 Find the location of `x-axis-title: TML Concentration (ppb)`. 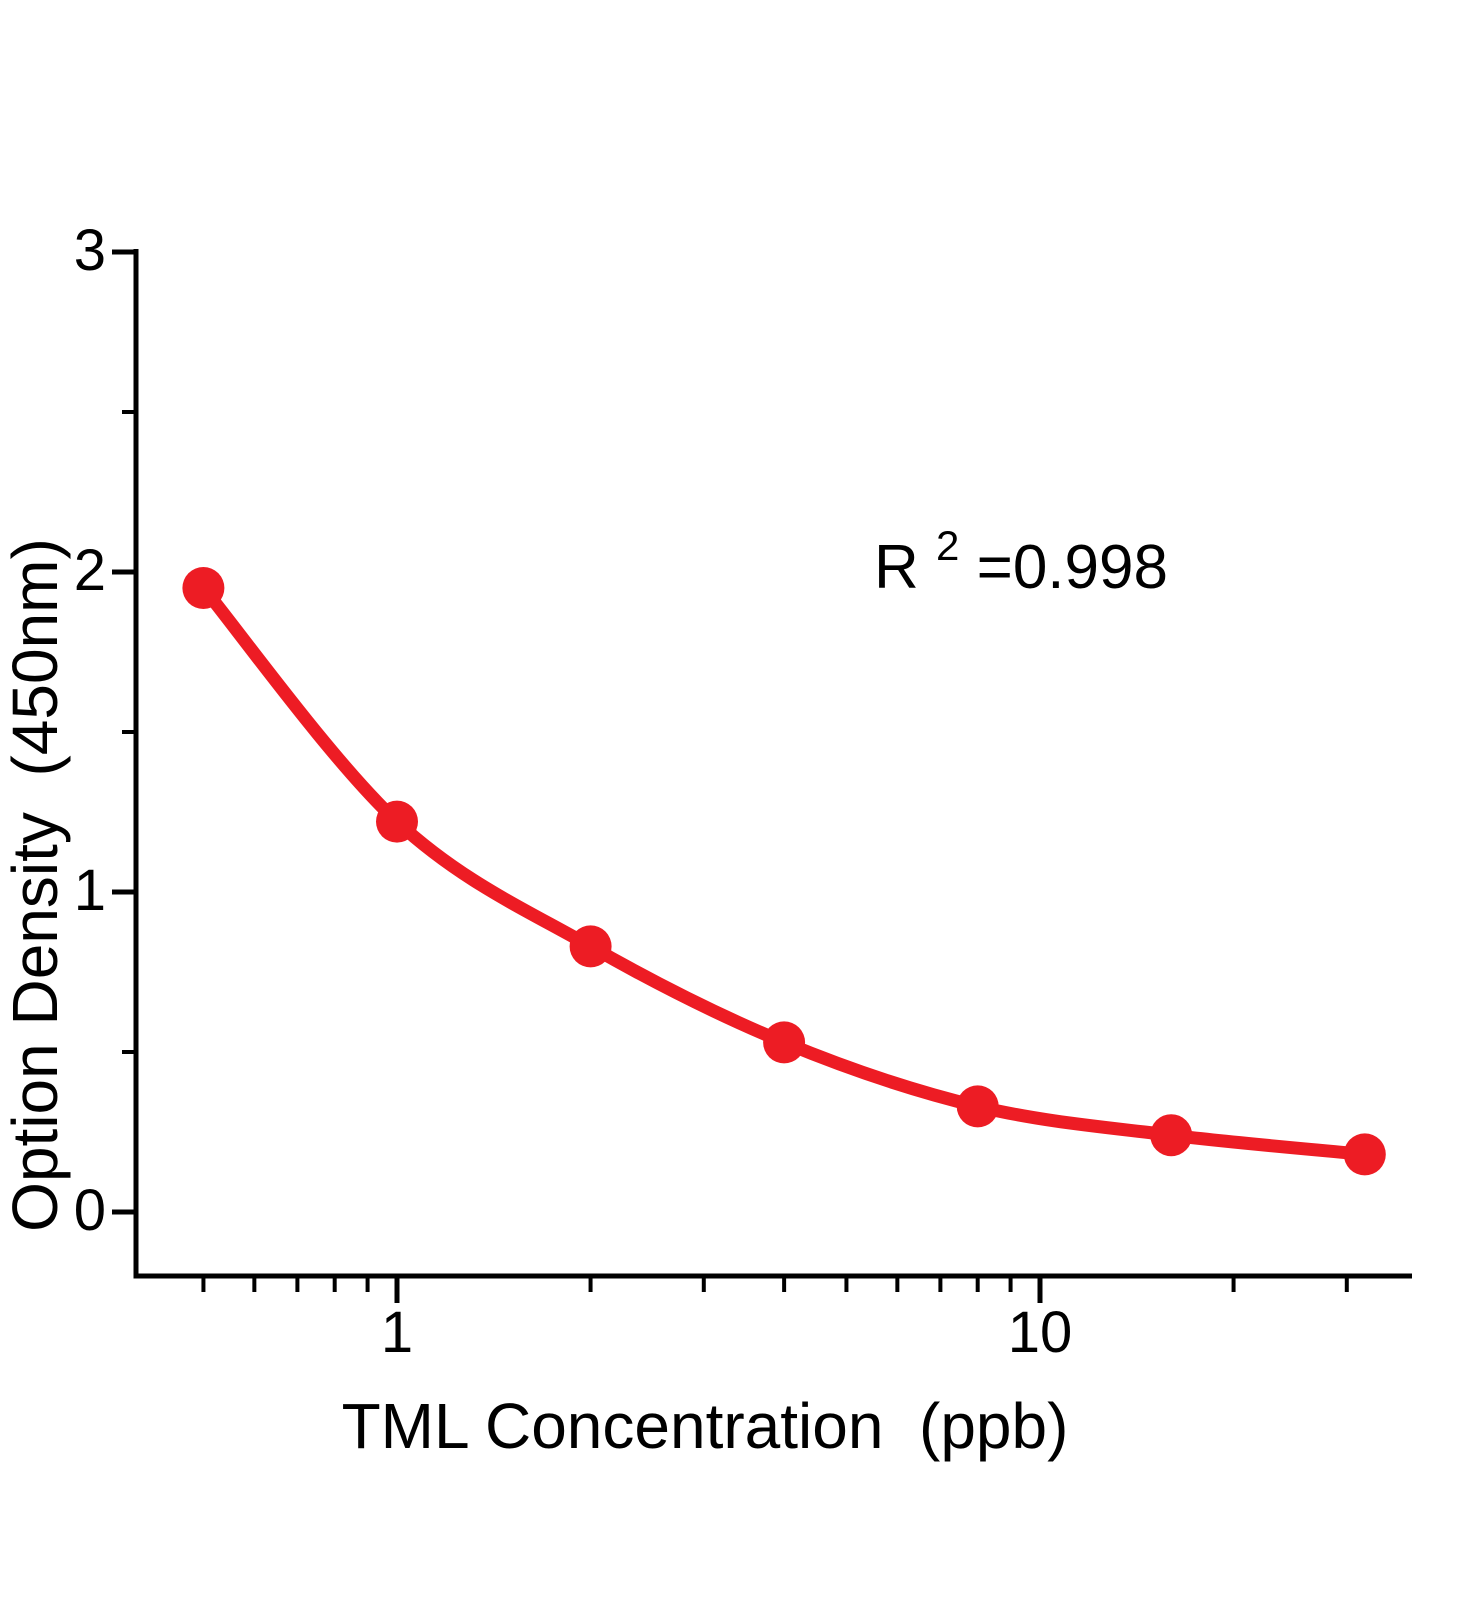

x-axis-title: TML Concentration (ppb) is located at coordinates (705, 1426).